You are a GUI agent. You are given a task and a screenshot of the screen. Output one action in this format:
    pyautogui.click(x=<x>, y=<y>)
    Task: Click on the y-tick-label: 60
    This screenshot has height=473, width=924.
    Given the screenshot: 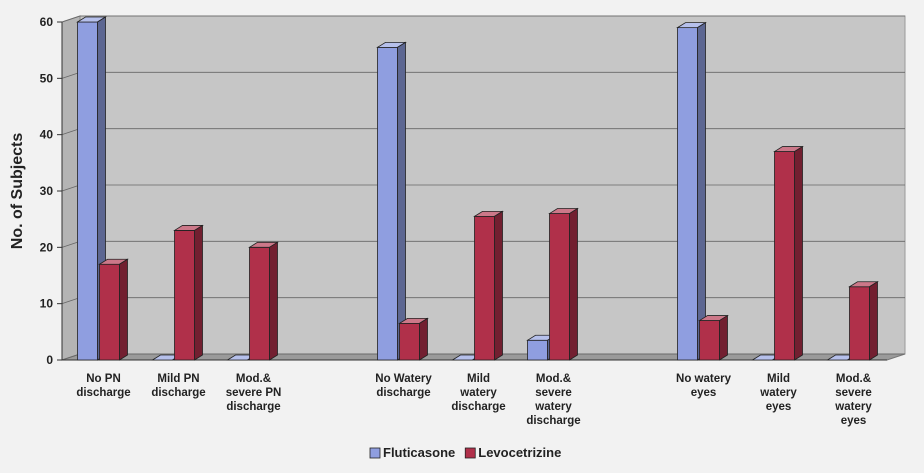 What is the action you would take?
    pyautogui.click(x=47, y=22)
    